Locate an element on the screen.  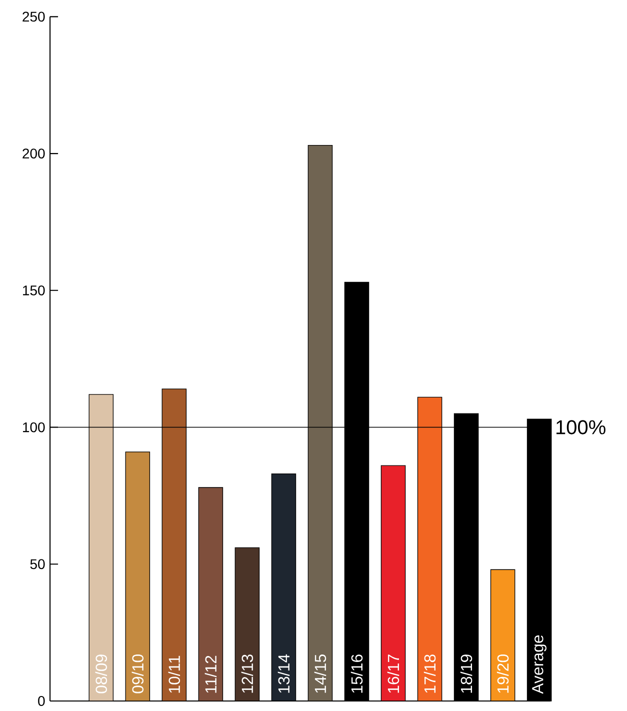
ref-line-label: 100% is located at coordinates (581, 427).